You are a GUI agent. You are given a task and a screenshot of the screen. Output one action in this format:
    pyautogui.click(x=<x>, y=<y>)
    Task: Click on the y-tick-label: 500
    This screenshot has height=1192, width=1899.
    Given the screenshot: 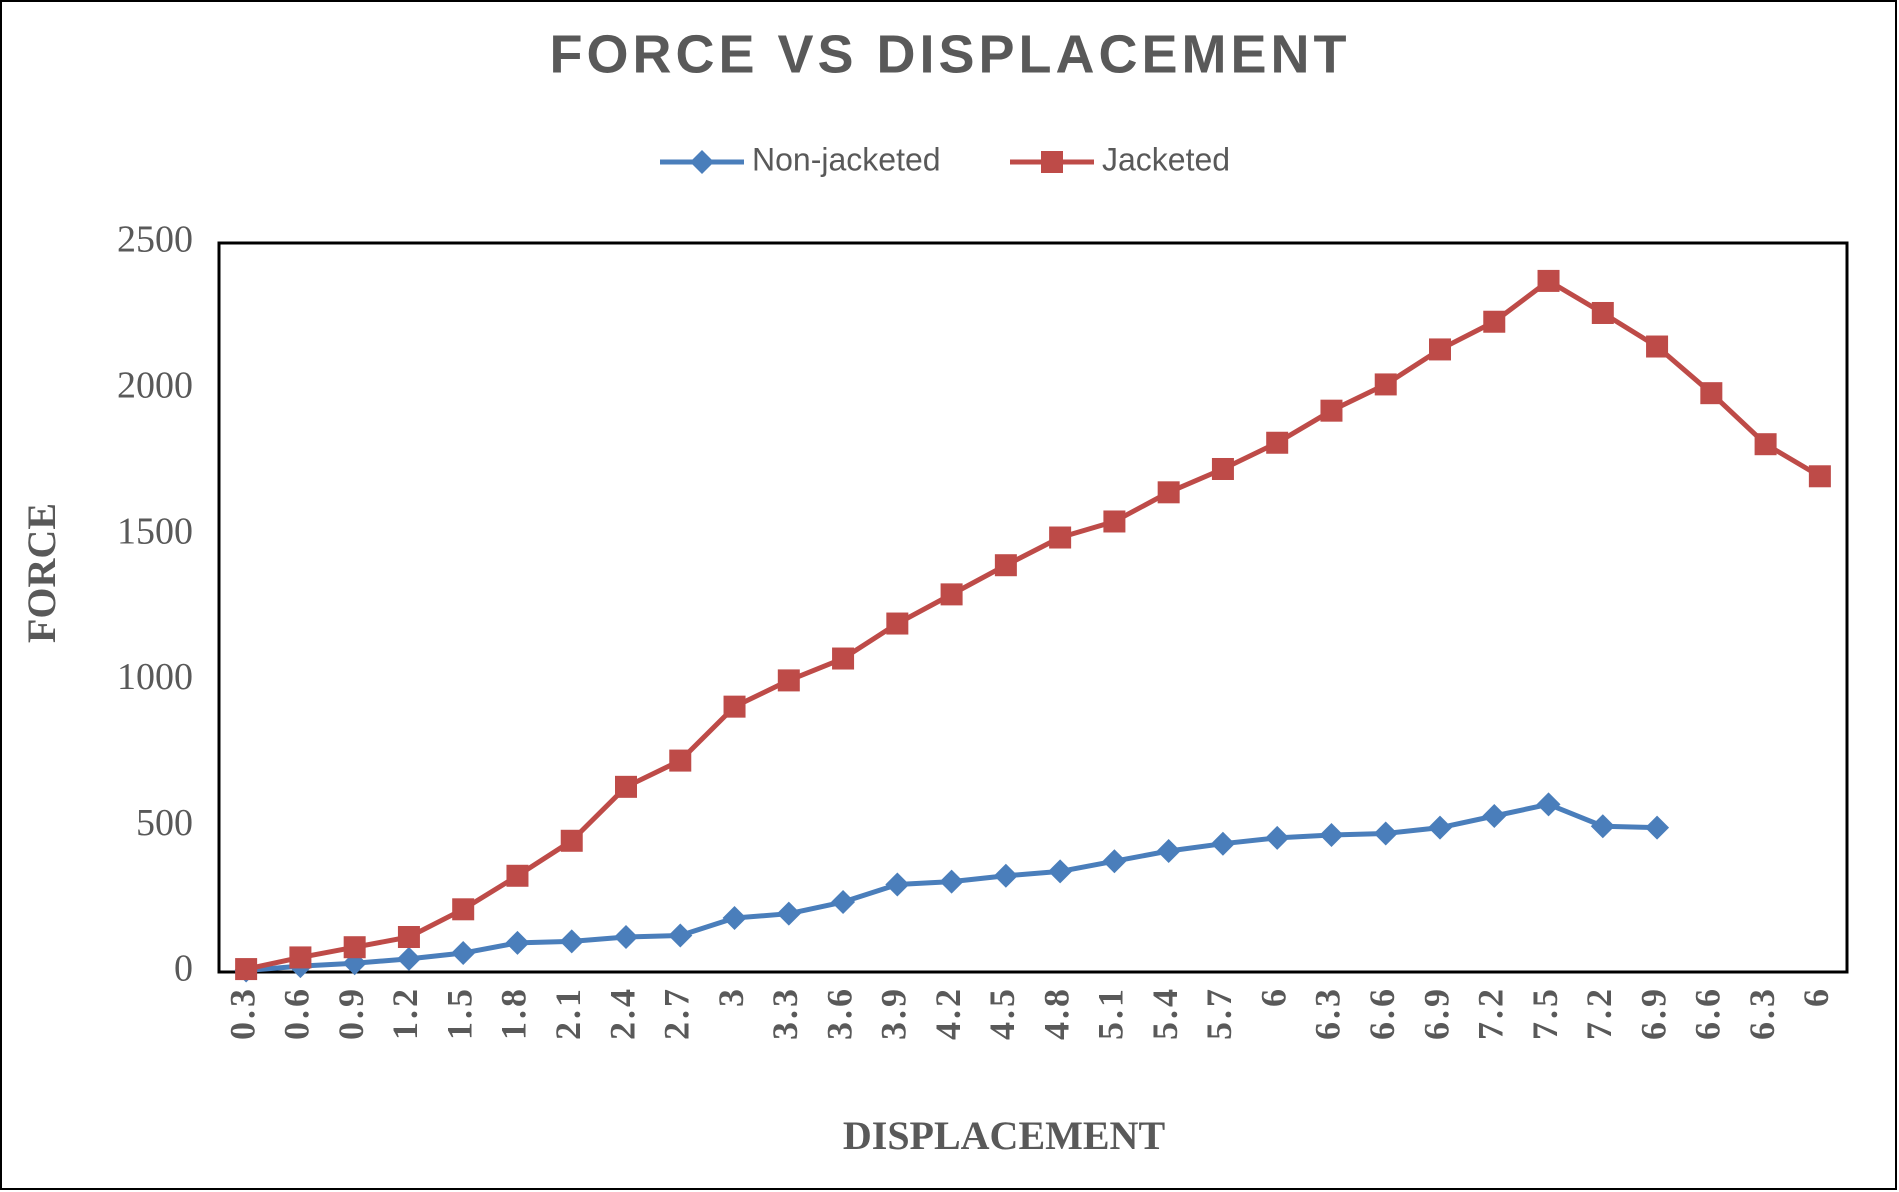 What is the action you would take?
    pyautogui.click(x=164, y=823)
    